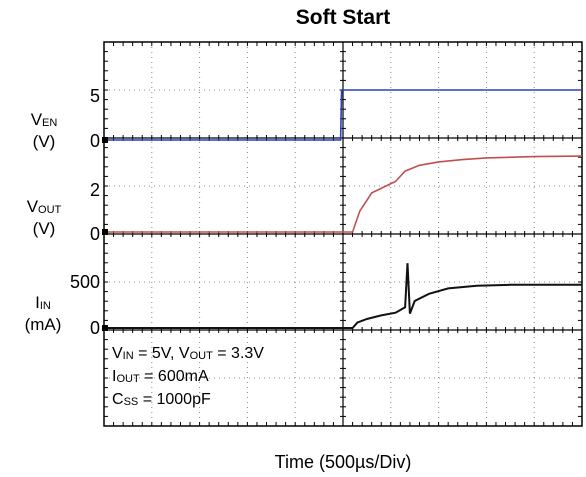 This screenshot has width=586, height=477. I want to click on iout-value: = 600mA, so click(174, 376).